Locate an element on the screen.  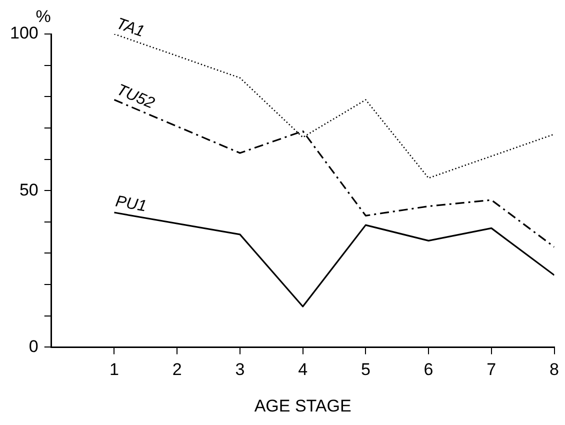
x-tick-label: 4 is located at coordinates (303, 370).